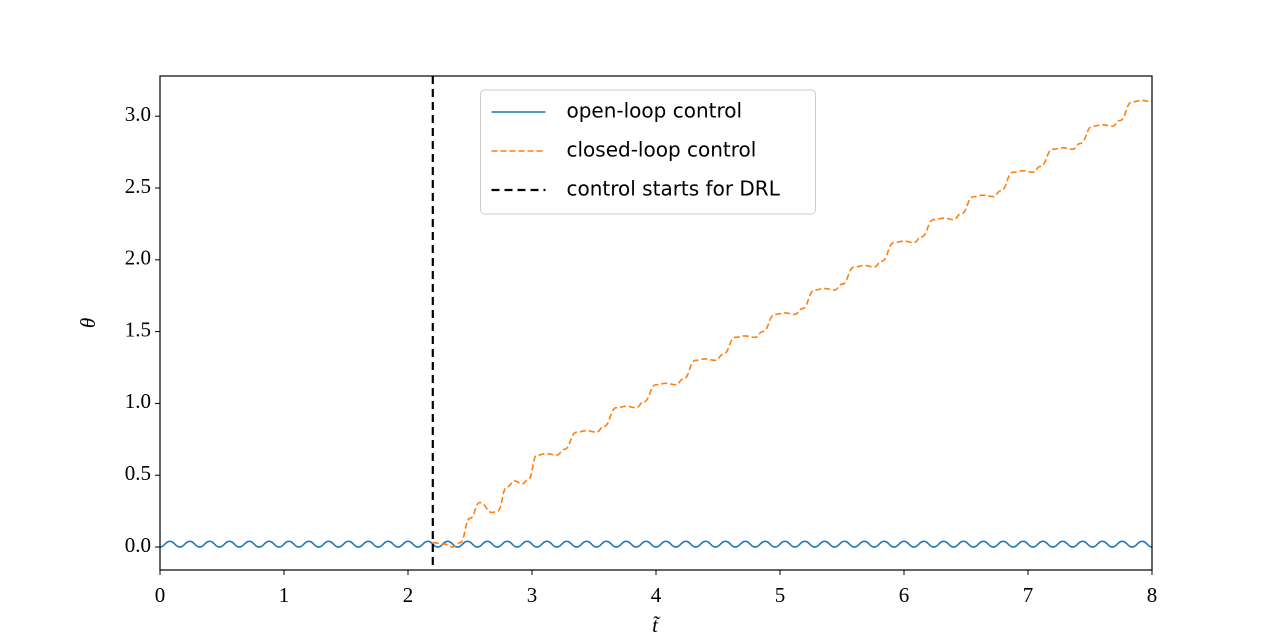  I want to click on legend-label: closed-loop control, so click(662, 150).